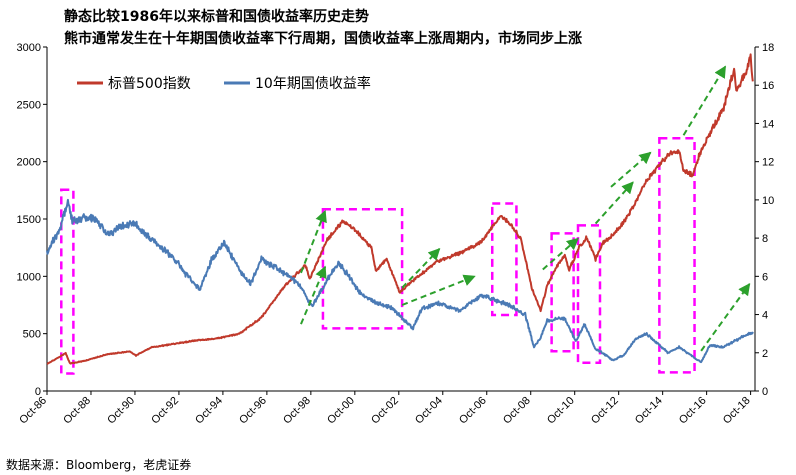  Describe the element at coordinates (297, 411) in the screenshot. I see `x-tick-label: Oct-98` at that location.